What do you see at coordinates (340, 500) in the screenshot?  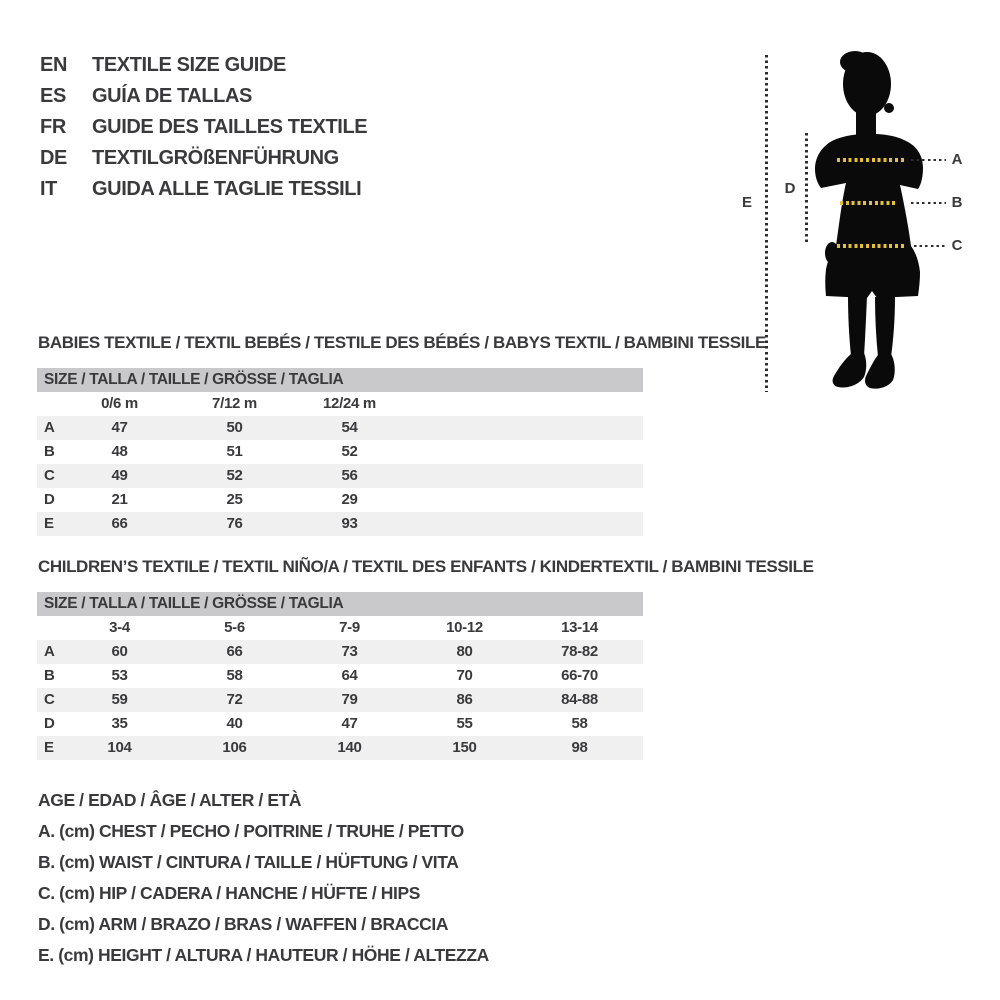 I see `table-row: D 21 25 29` at bounding box center [340, 500].